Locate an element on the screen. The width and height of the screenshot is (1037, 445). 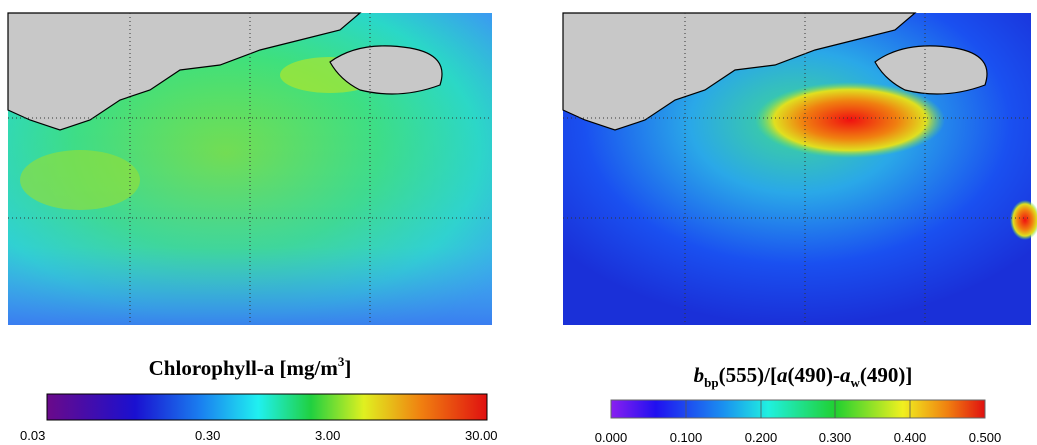
title-part: (555)/[ is located at coordinates (748, 375).